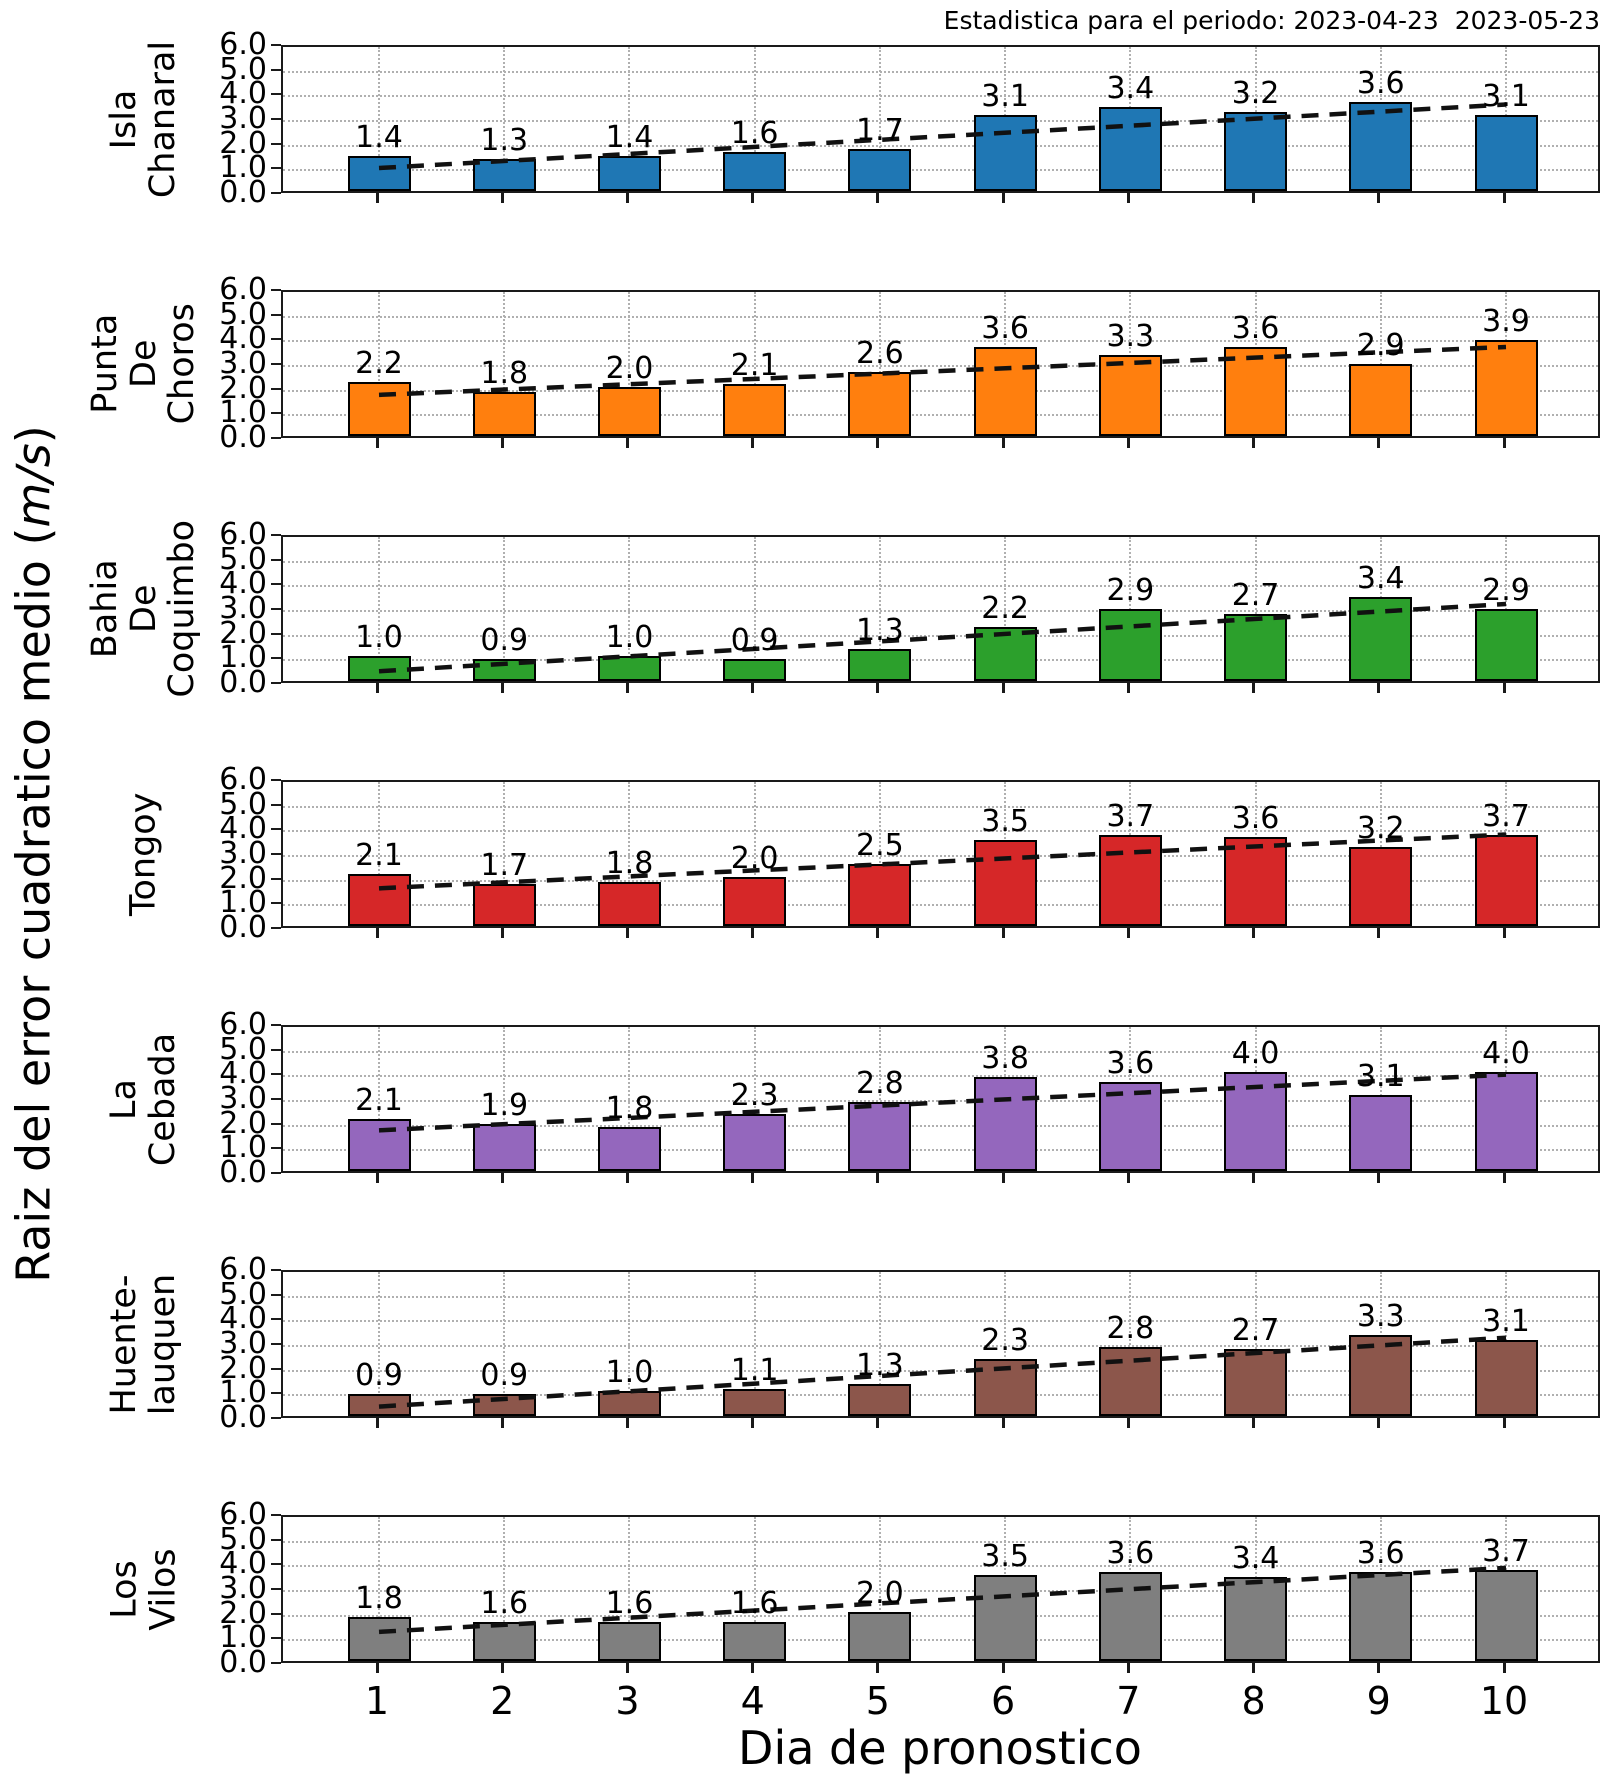  I want to click on x-axis-label: Dia de pronostico, so click(940, 1748).